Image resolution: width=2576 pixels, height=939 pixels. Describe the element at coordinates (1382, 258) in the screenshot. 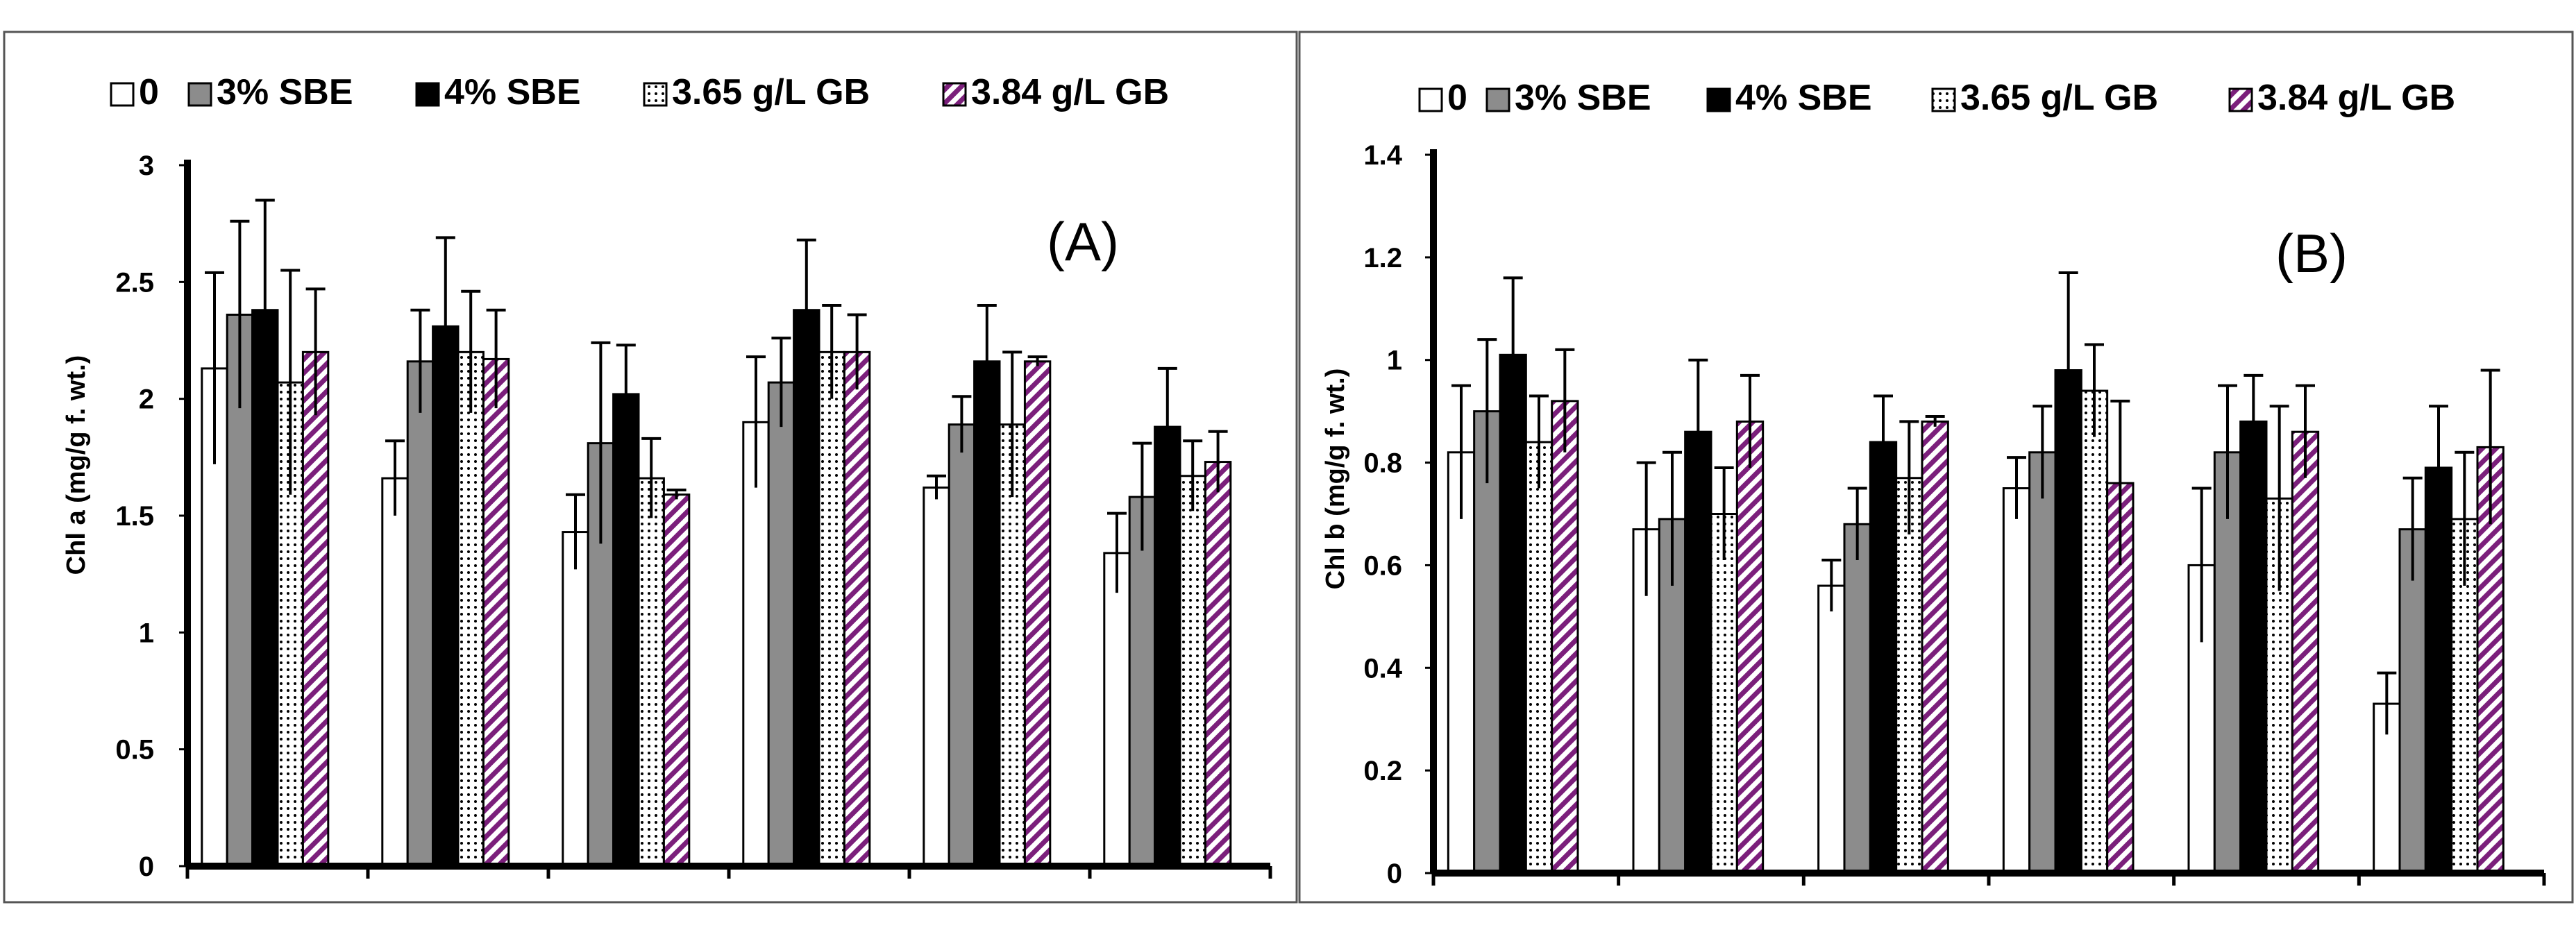

I see `y-tick-label: 1.2` at that location.